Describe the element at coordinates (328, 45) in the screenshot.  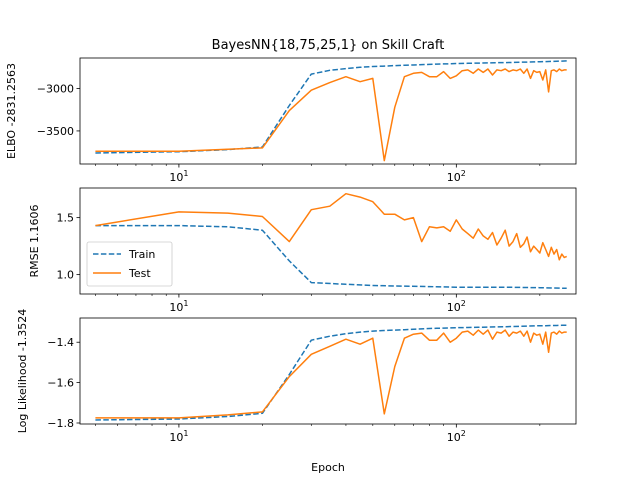
I see `chart-title: BayesNN{18,75,25,1} on Skill Craft` at that location.